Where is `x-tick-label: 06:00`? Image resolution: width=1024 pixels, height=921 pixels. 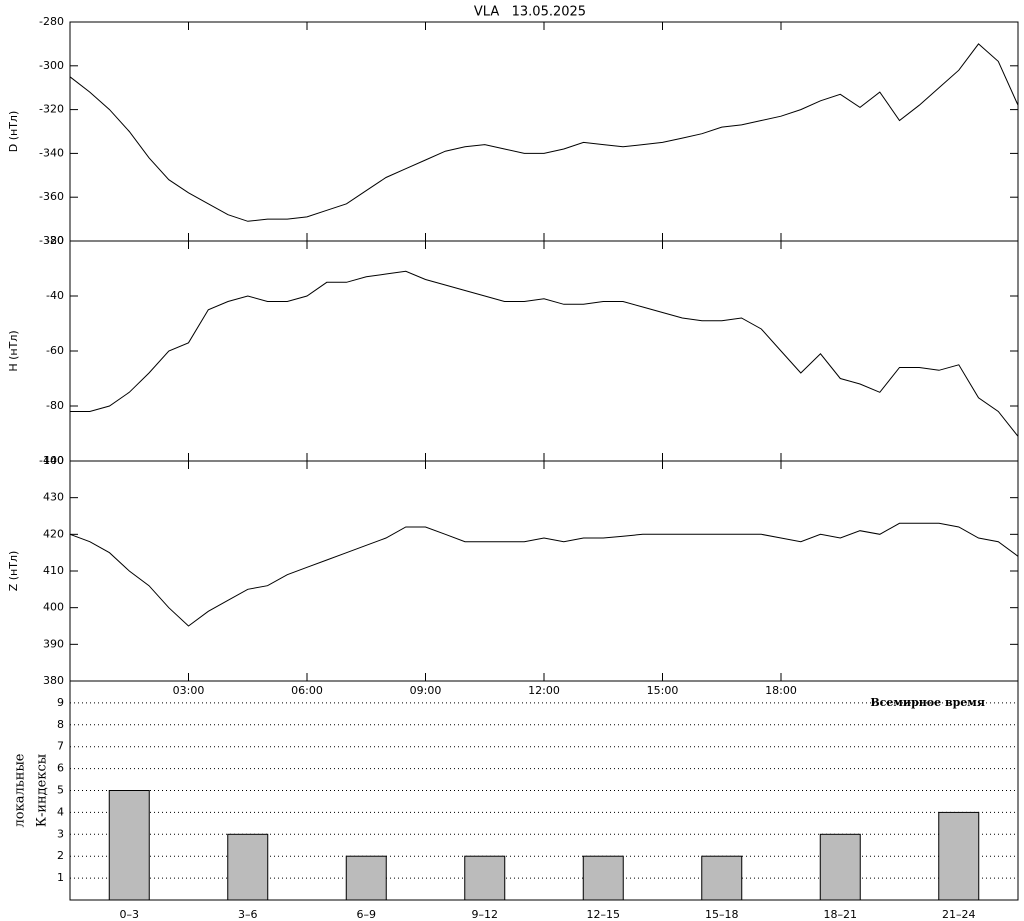
x-tick-label: 06:00 is located at coordinates (307, 690).